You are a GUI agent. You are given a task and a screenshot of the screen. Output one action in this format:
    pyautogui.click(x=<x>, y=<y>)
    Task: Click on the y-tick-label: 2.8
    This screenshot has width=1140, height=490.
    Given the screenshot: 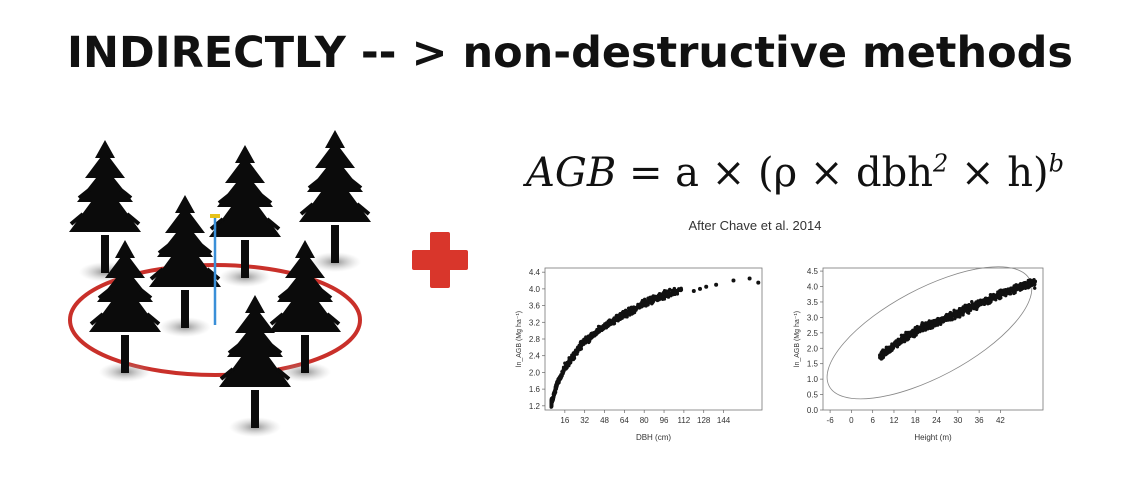 What is the action you would take?
    pyautogui.click(x=535, y=339)
    